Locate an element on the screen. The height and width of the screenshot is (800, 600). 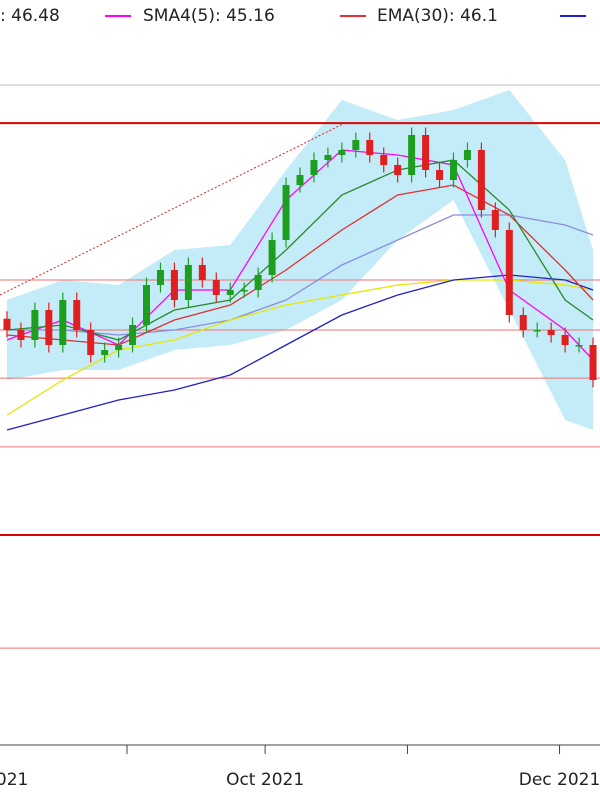
trendline is located at coordinates (172, 209).